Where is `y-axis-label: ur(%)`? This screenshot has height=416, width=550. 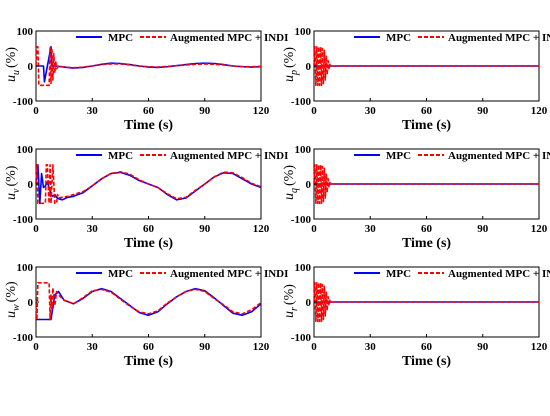 y-axis-label: ur(%) is located at coordinates (291, 301).